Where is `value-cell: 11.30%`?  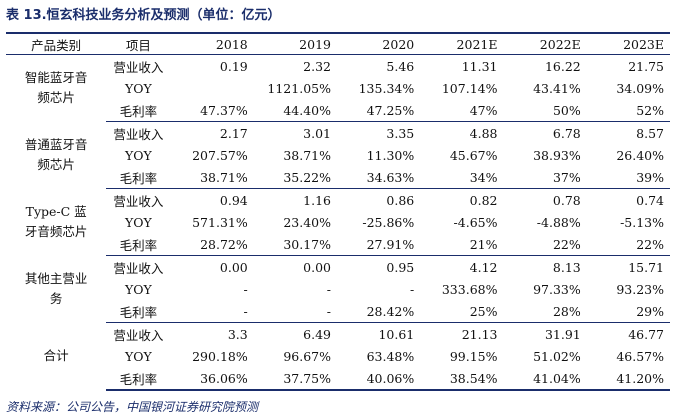
value-cell: 11.30% is located at coordinates (390, 155).